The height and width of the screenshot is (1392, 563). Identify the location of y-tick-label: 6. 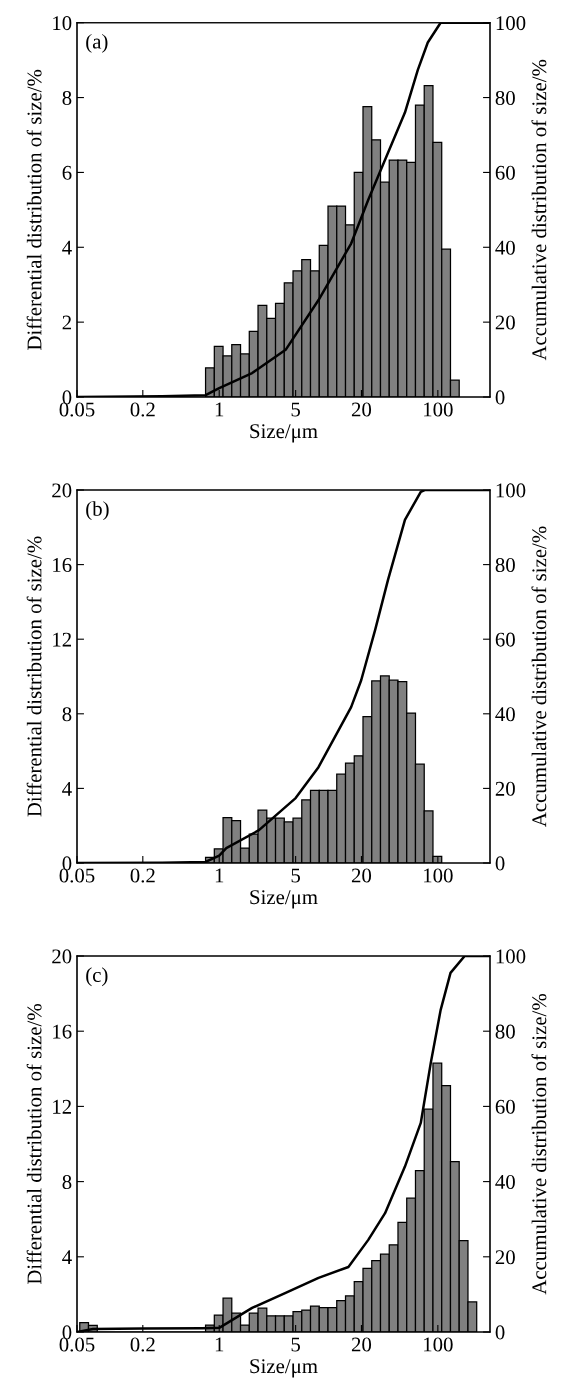
(67, 172).